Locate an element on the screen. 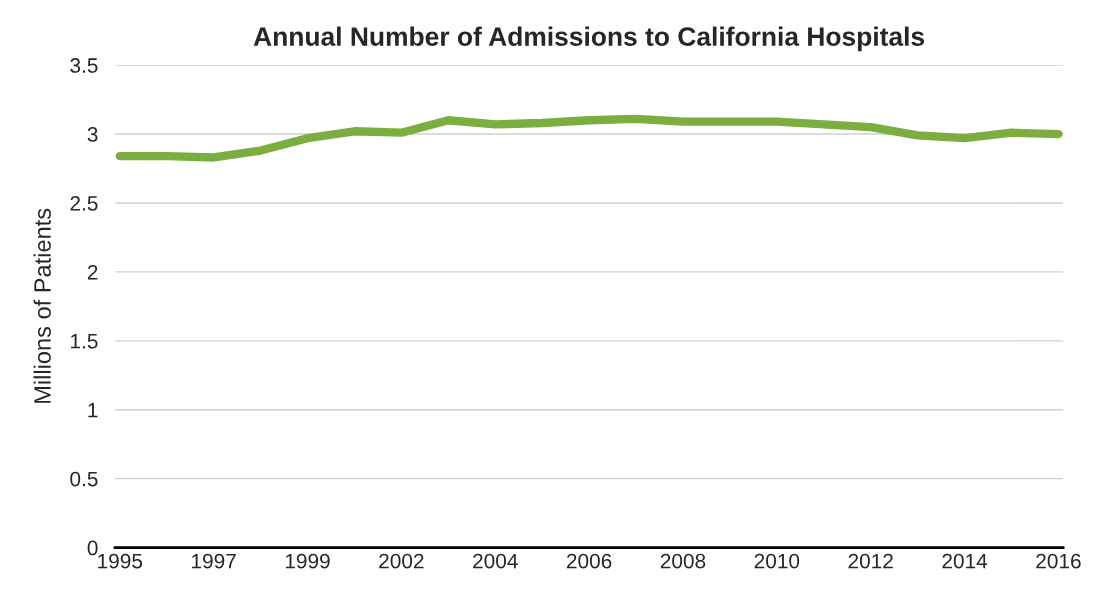 The height and width of the screenshot is (592, 1096). y-tick-label: 3.5 is located at coordinates (84, 65).